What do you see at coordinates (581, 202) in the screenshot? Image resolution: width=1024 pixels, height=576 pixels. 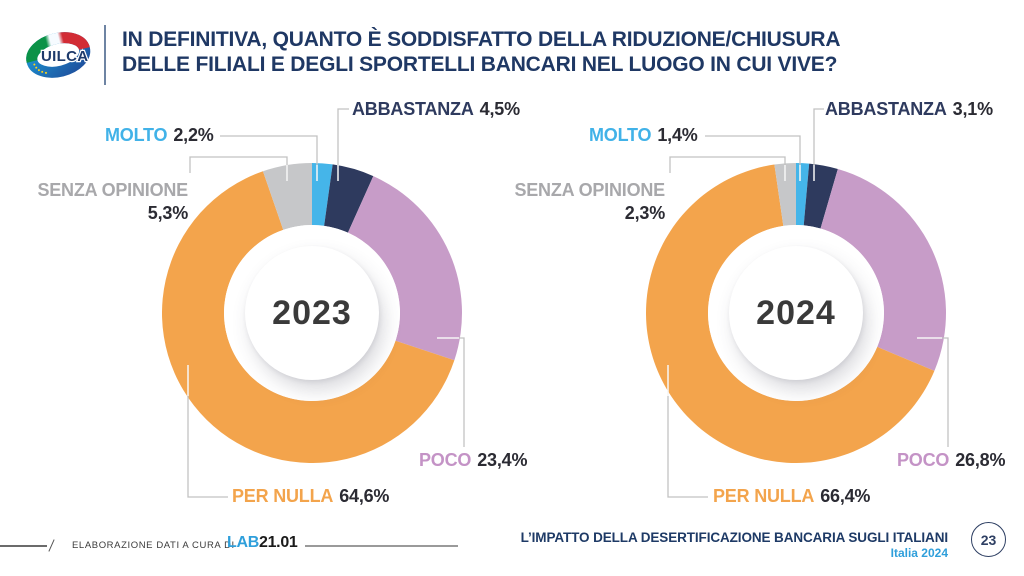 I see `label-senza-opinione: SENZA OPINIONE 2,3%` at bounding box center [581, 202].